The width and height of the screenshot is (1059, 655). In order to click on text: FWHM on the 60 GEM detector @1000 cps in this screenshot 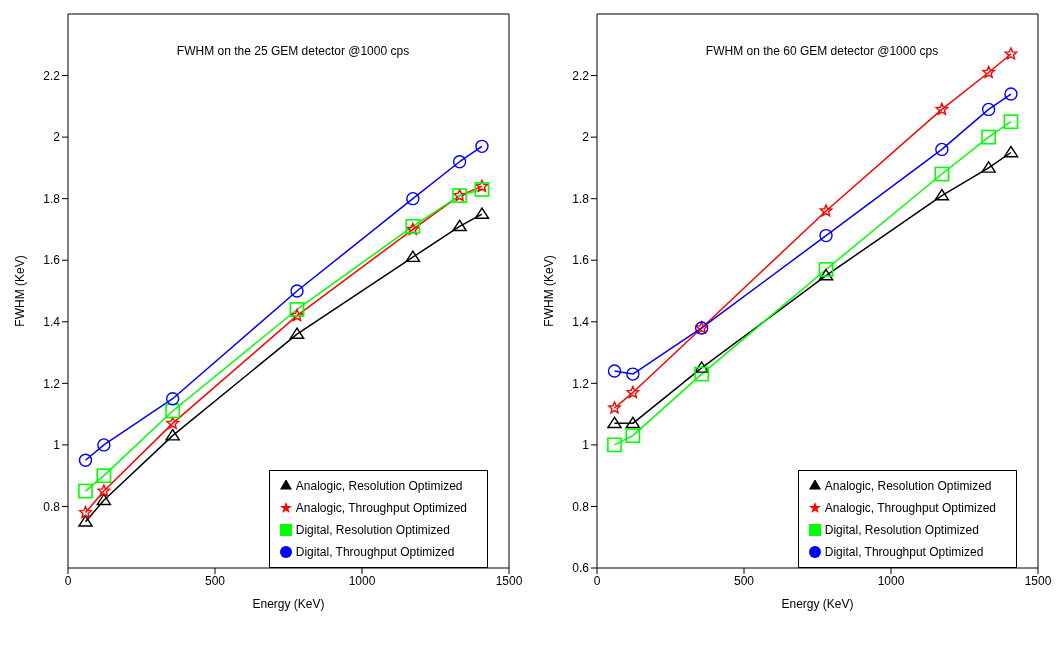, I will do `click(822, 51)`.